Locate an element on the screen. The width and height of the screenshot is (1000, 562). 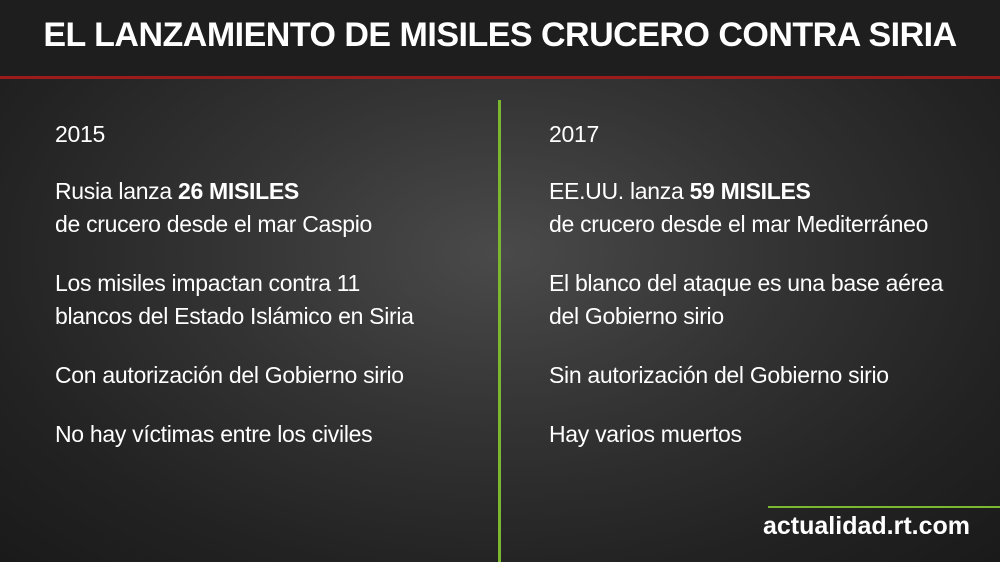
item-line: Los misiles impactan contra 11 is located at coordinates (208, 283).